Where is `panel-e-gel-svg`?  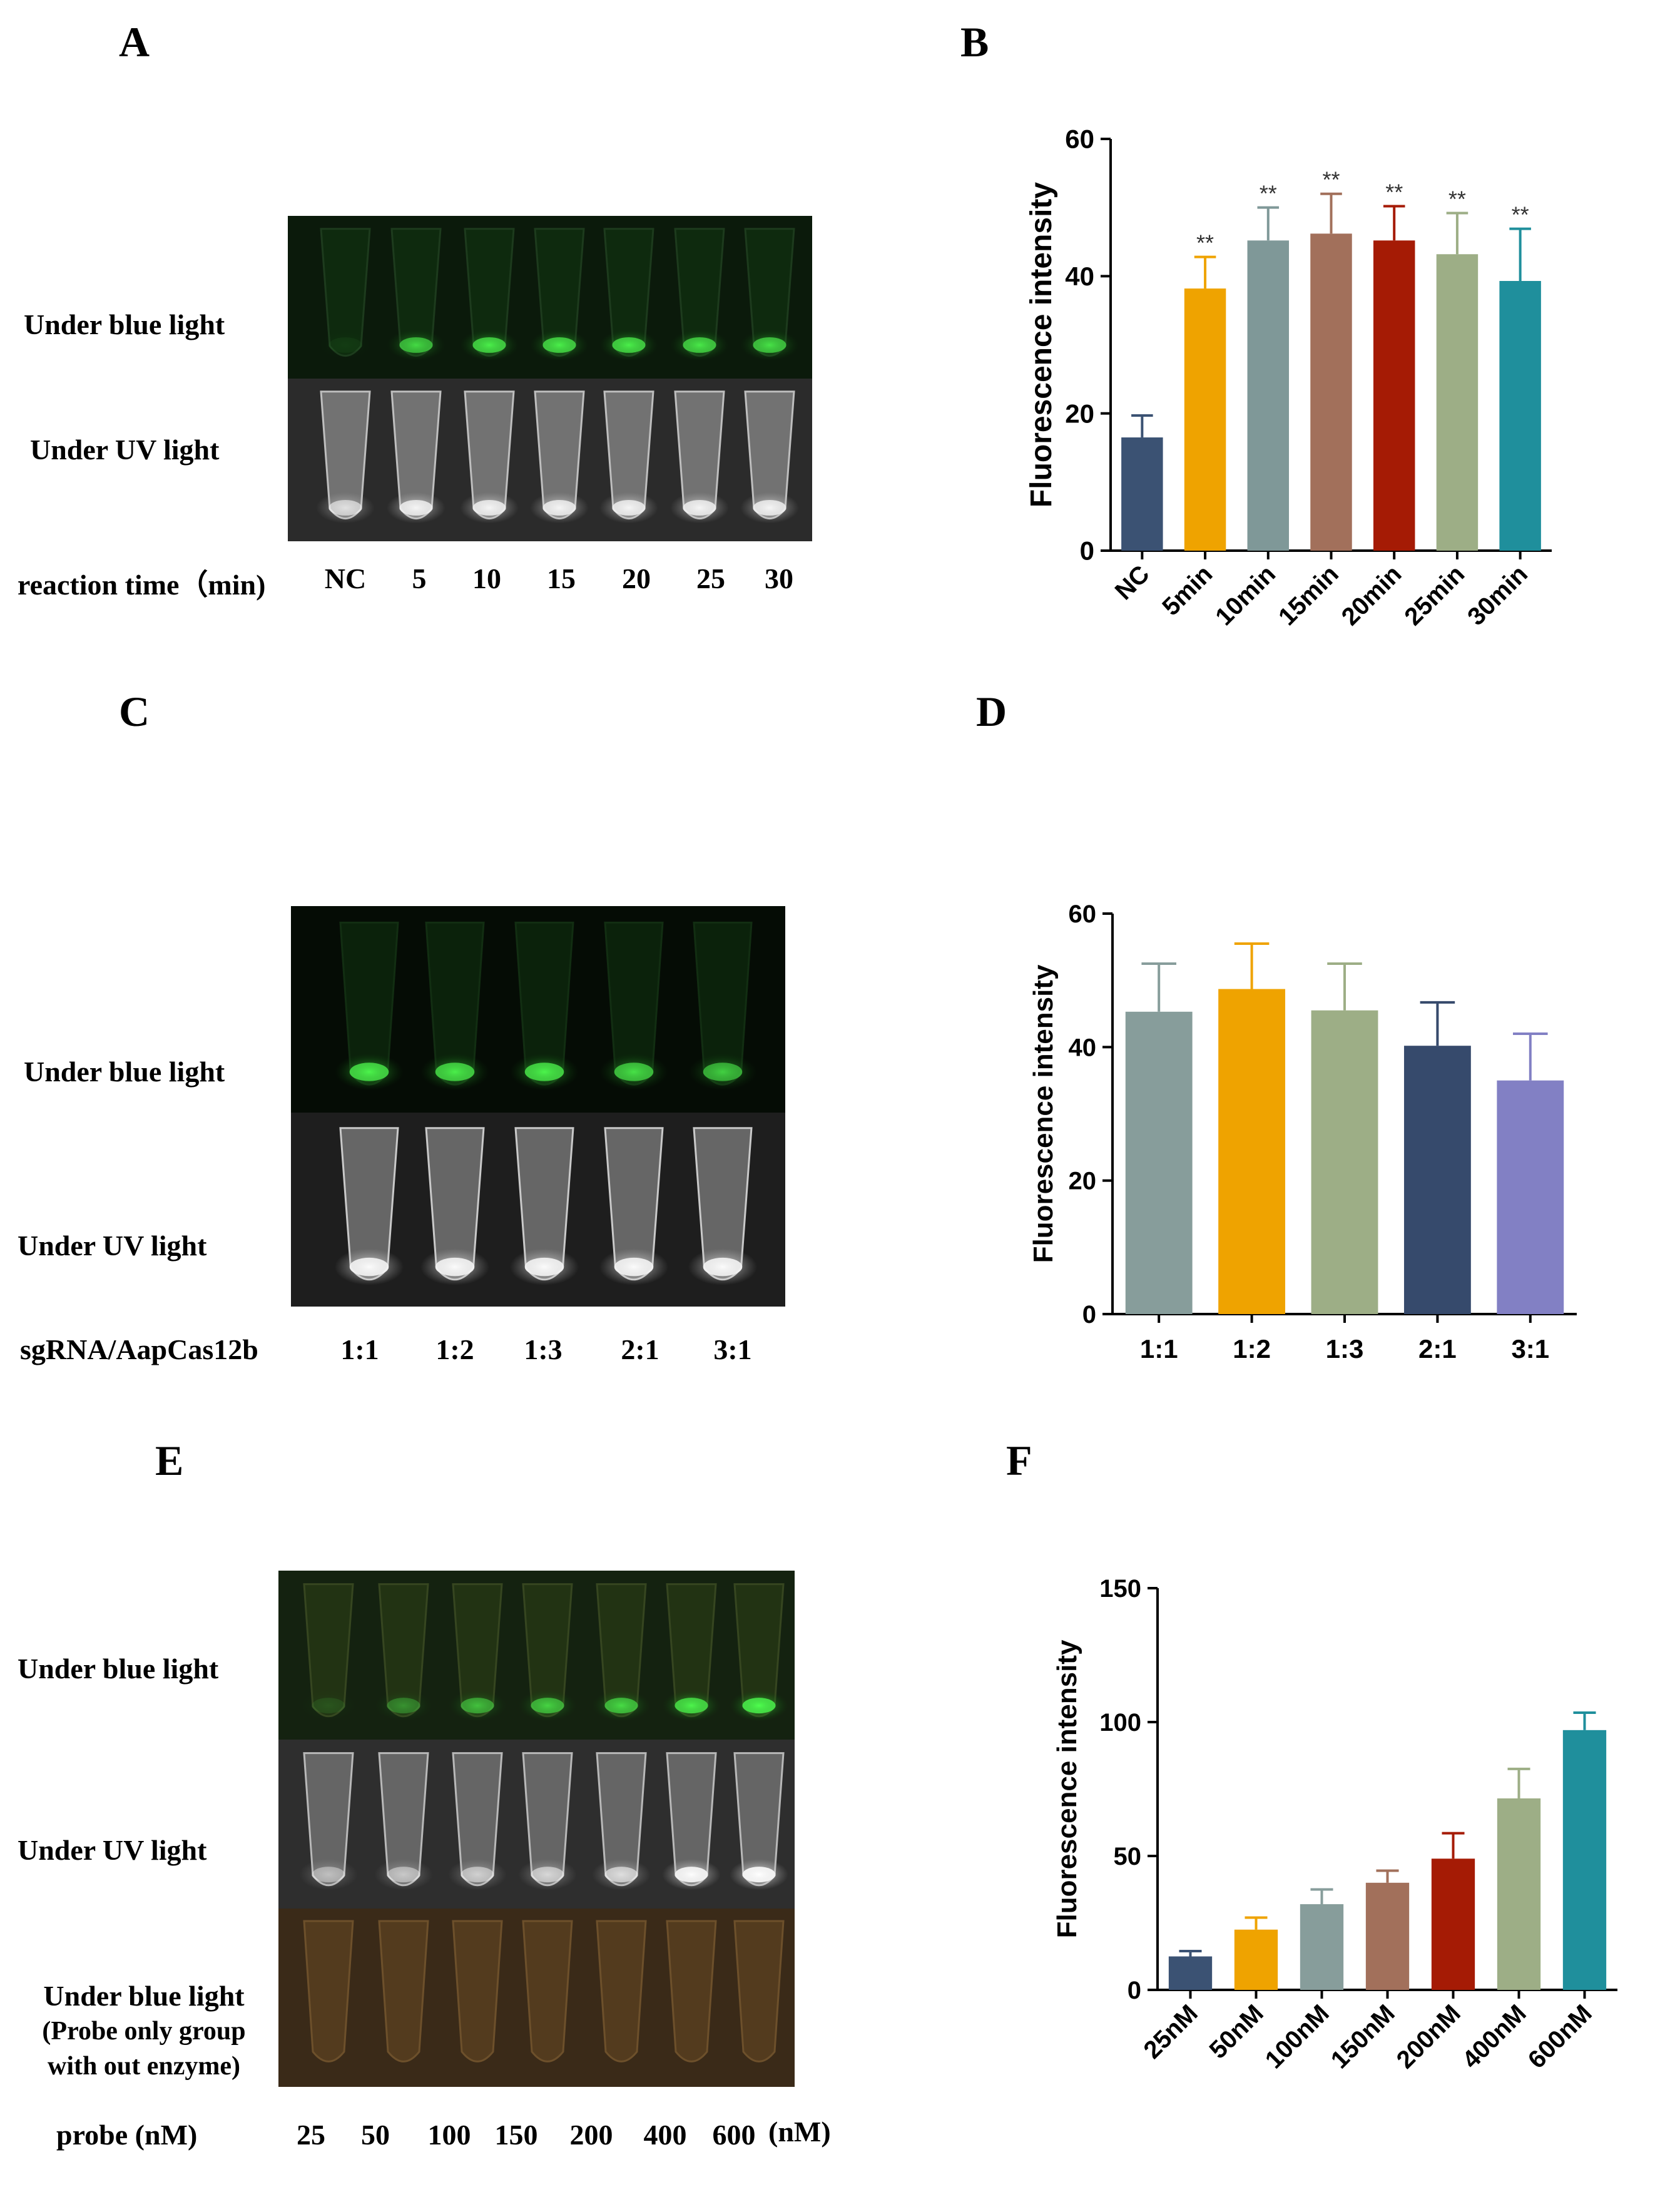
panel-e-gel-svg is located at coordinates (536, 1829).